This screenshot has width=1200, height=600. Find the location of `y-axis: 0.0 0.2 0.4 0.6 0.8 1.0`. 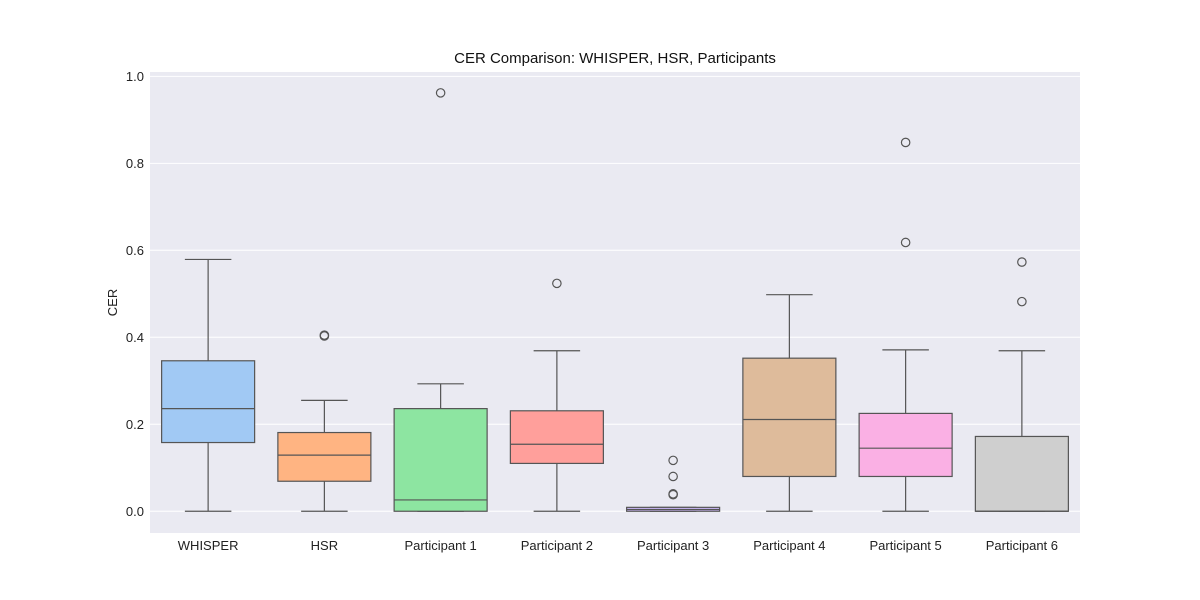

y-axis: 0.0 0.2 0.4 0.6 0.8 1.0 is located at coordinates (135, 294).